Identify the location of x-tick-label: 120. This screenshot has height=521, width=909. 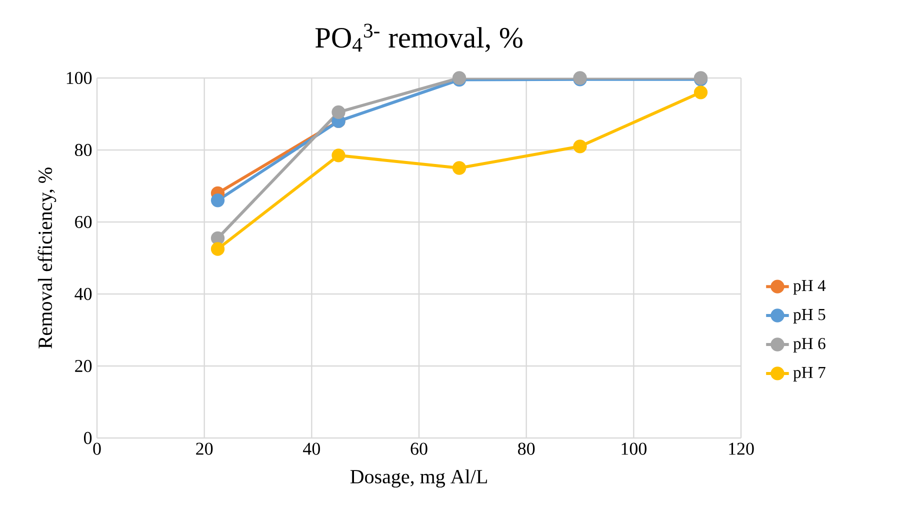
(741, 448).